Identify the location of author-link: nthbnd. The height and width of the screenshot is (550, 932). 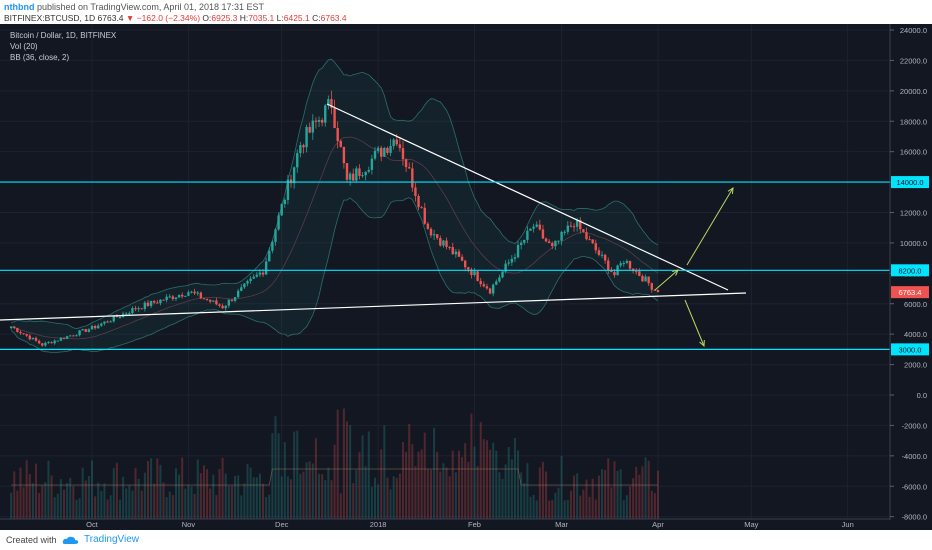
(19, 7).